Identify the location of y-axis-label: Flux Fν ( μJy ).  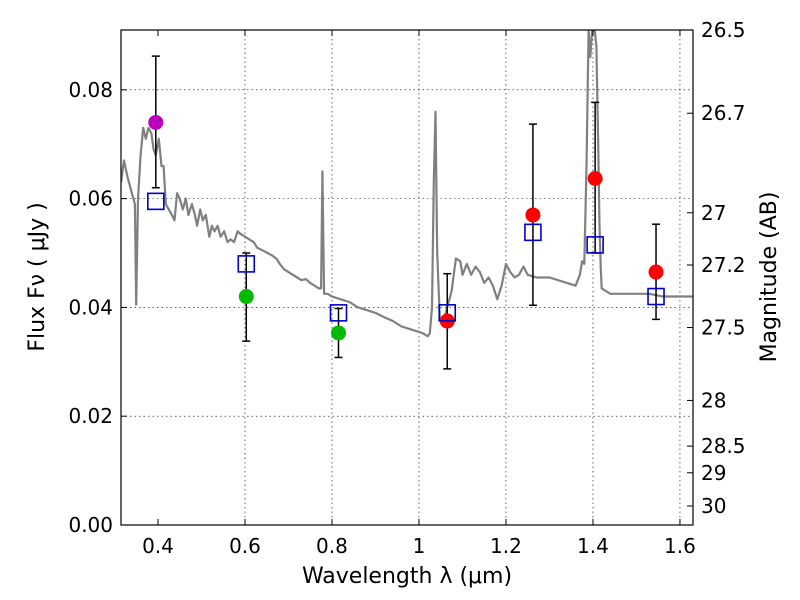
(37, 276).